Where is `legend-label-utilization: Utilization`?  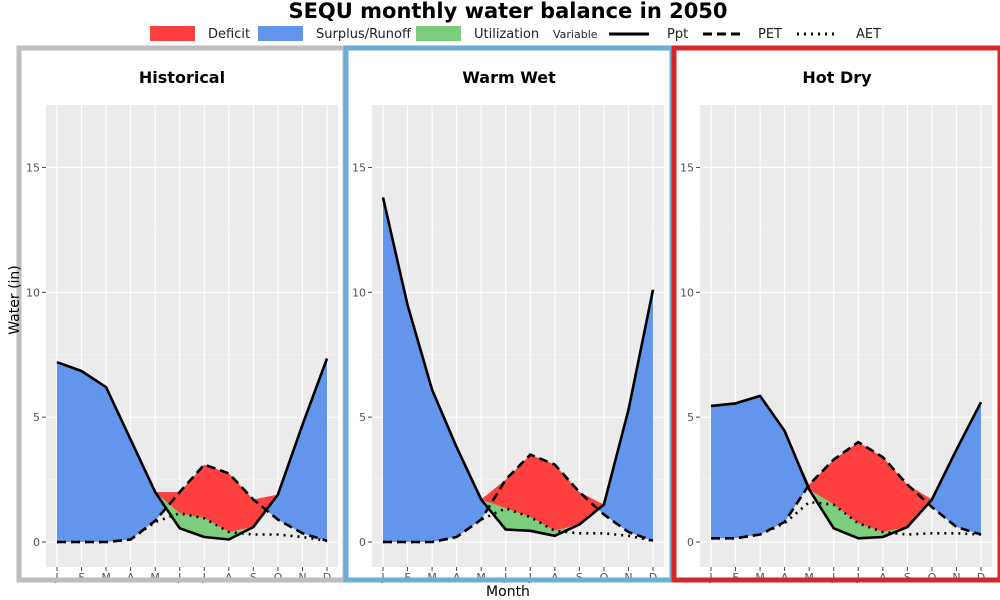 legend-label-utilization: Utilization is located at coordinates (506, 34).